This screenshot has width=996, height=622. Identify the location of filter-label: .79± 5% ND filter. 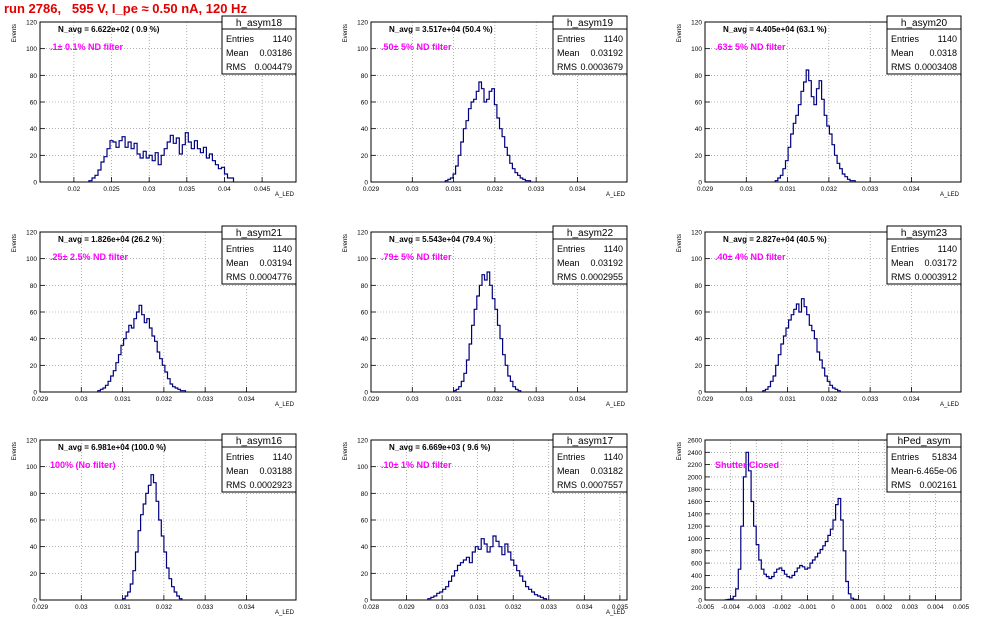
(416, 257).